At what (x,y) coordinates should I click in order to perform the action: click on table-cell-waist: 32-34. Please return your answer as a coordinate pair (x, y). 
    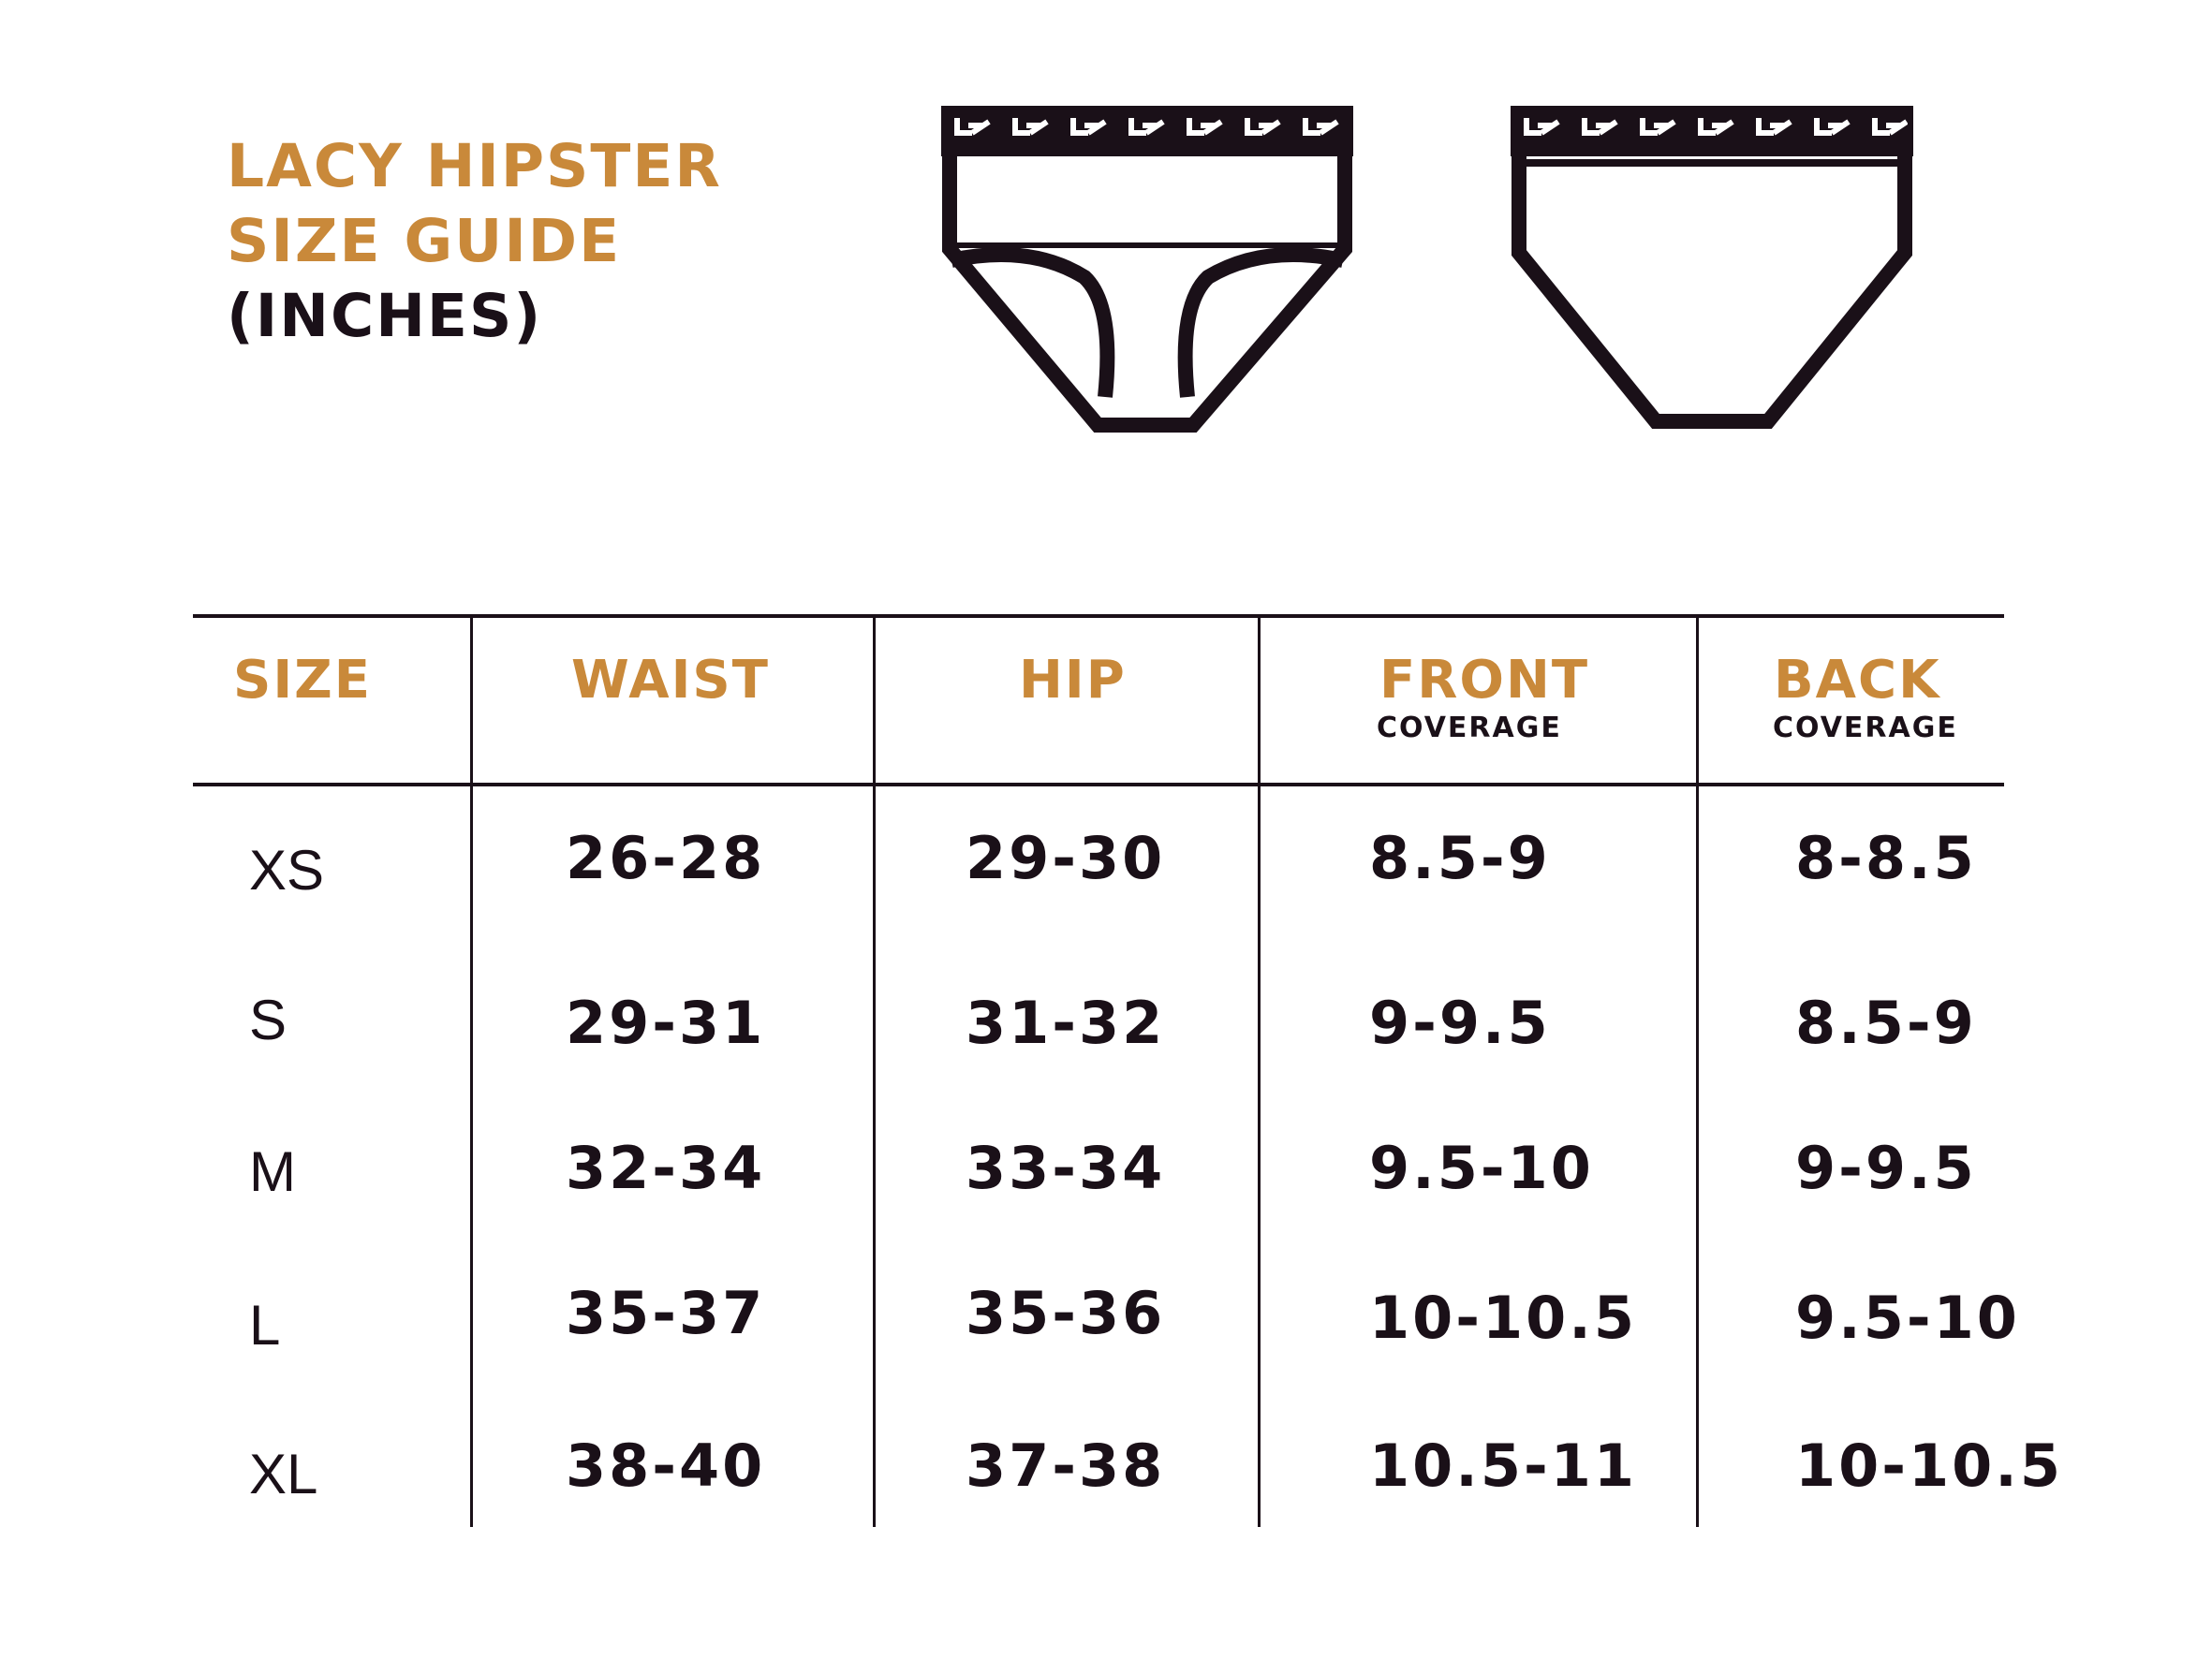
    Looking at the image, I should click on (666, 1168).